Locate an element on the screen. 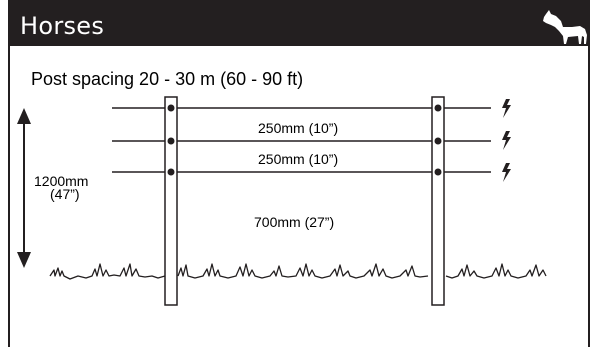  wire-gap-top-label: 250mm (10”) is located at coordinates (298, 128).